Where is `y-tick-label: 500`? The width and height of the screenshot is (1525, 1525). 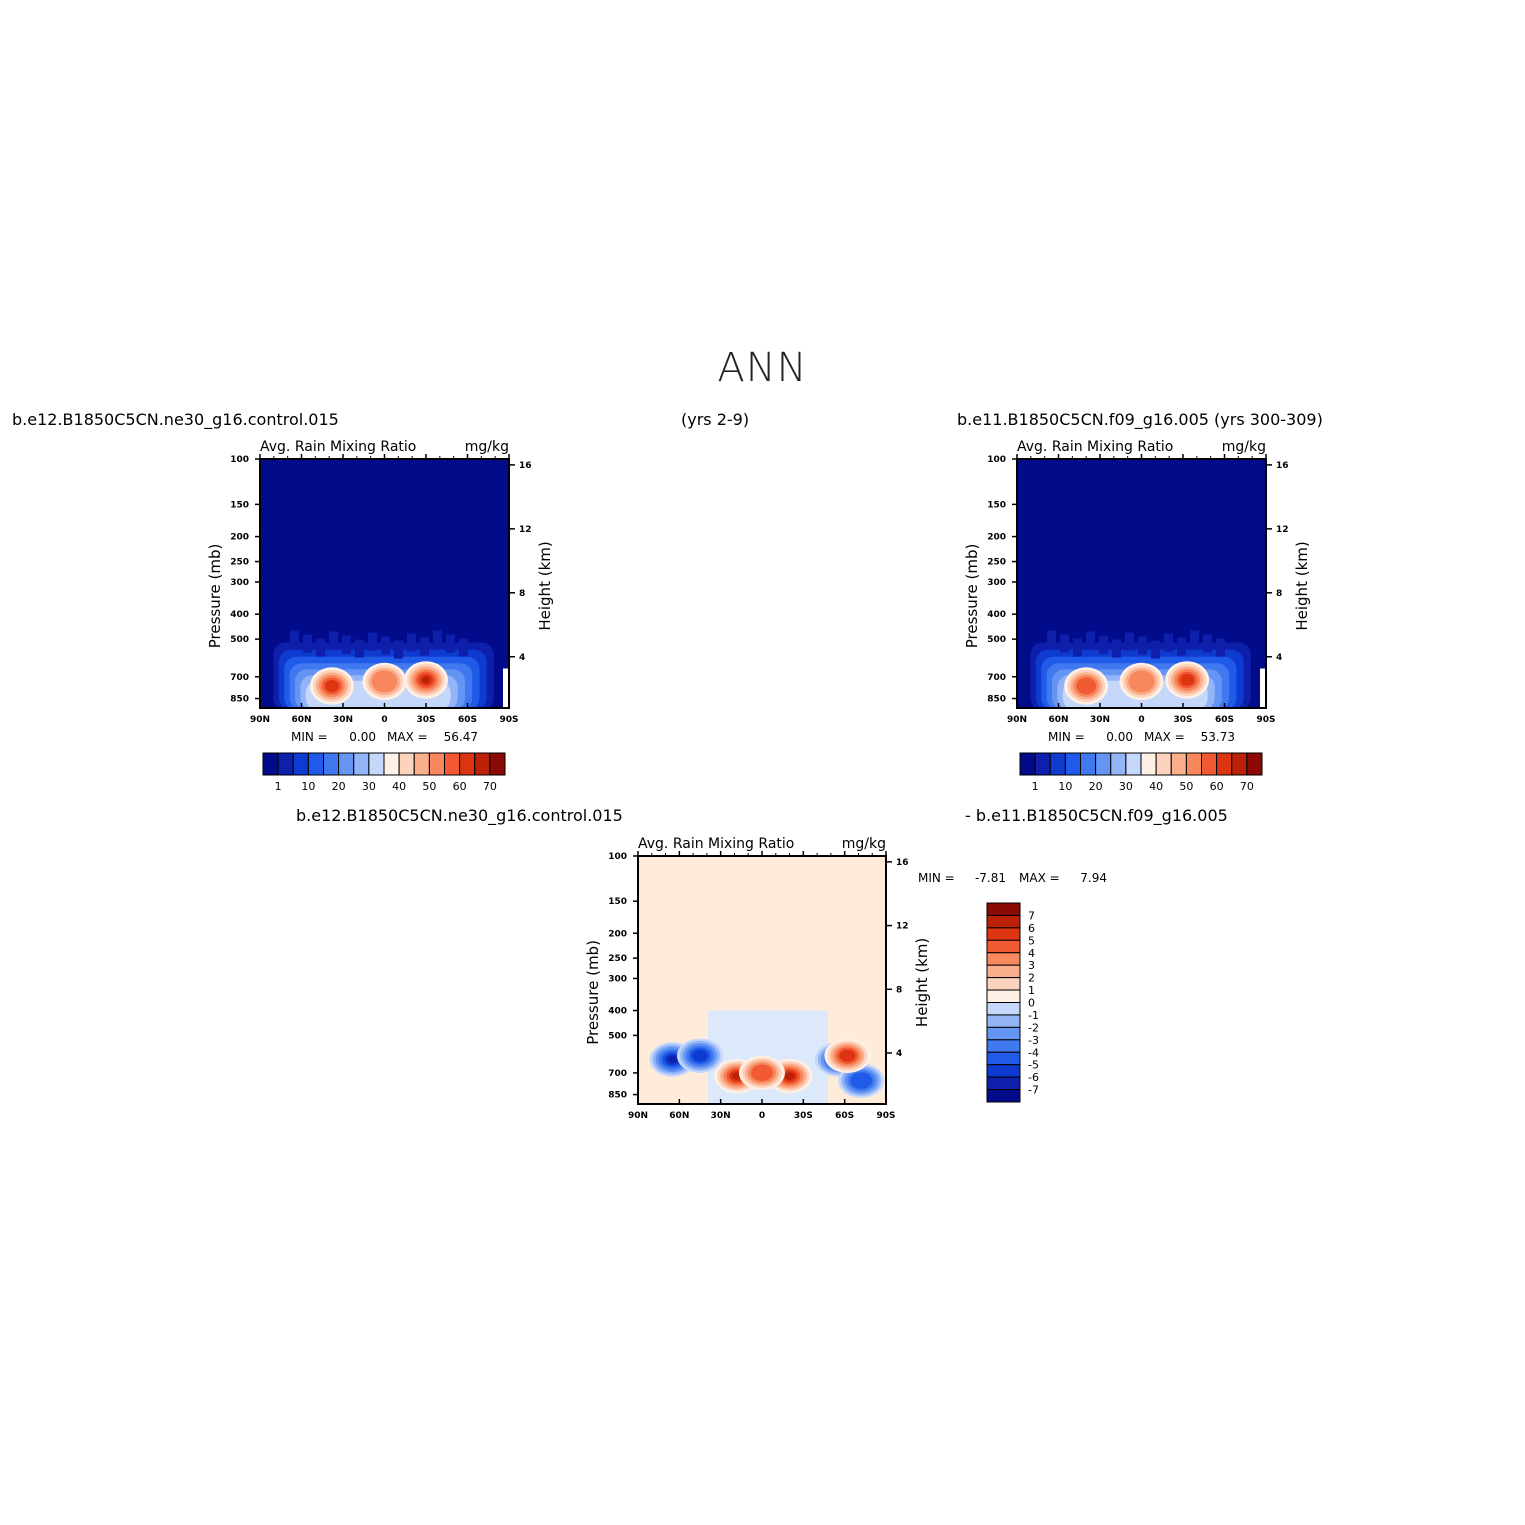
y-tick-label: 500 is located at coordinates (996, 640).